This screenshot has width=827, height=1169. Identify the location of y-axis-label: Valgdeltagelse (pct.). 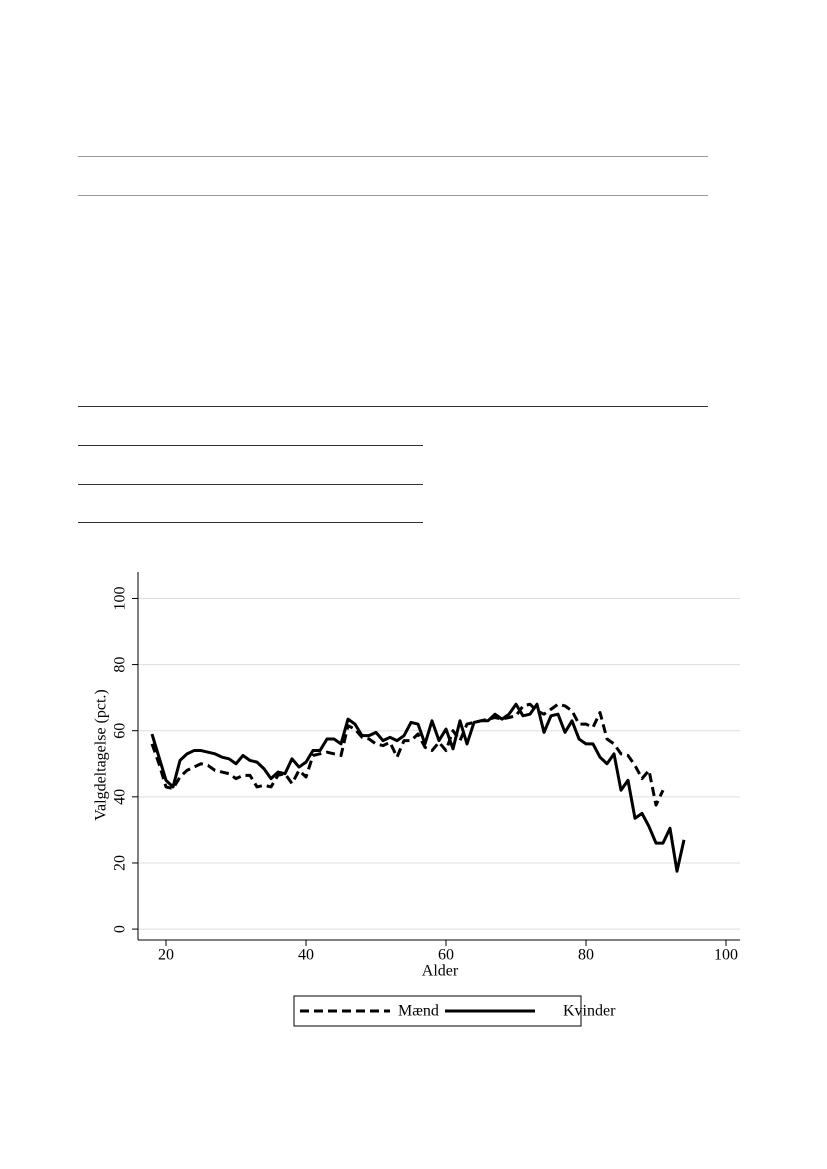
(101, 755).